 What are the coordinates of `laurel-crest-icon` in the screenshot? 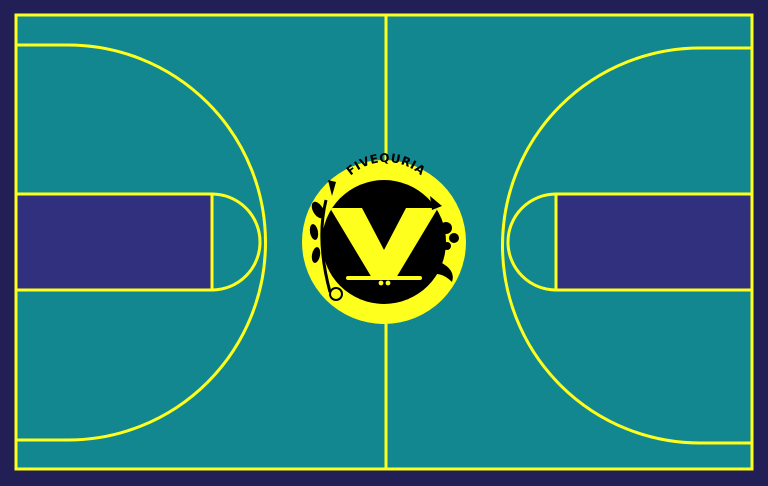 It's located at (384, 240).